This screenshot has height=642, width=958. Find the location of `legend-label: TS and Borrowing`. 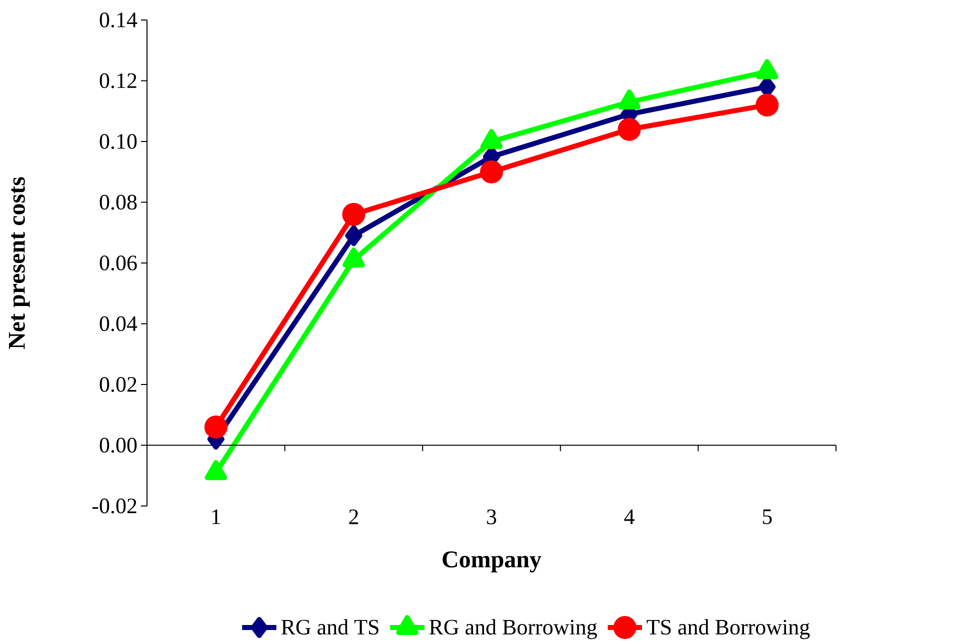

legend-label: TS and Borrowing is located at coordinates (728, 629).